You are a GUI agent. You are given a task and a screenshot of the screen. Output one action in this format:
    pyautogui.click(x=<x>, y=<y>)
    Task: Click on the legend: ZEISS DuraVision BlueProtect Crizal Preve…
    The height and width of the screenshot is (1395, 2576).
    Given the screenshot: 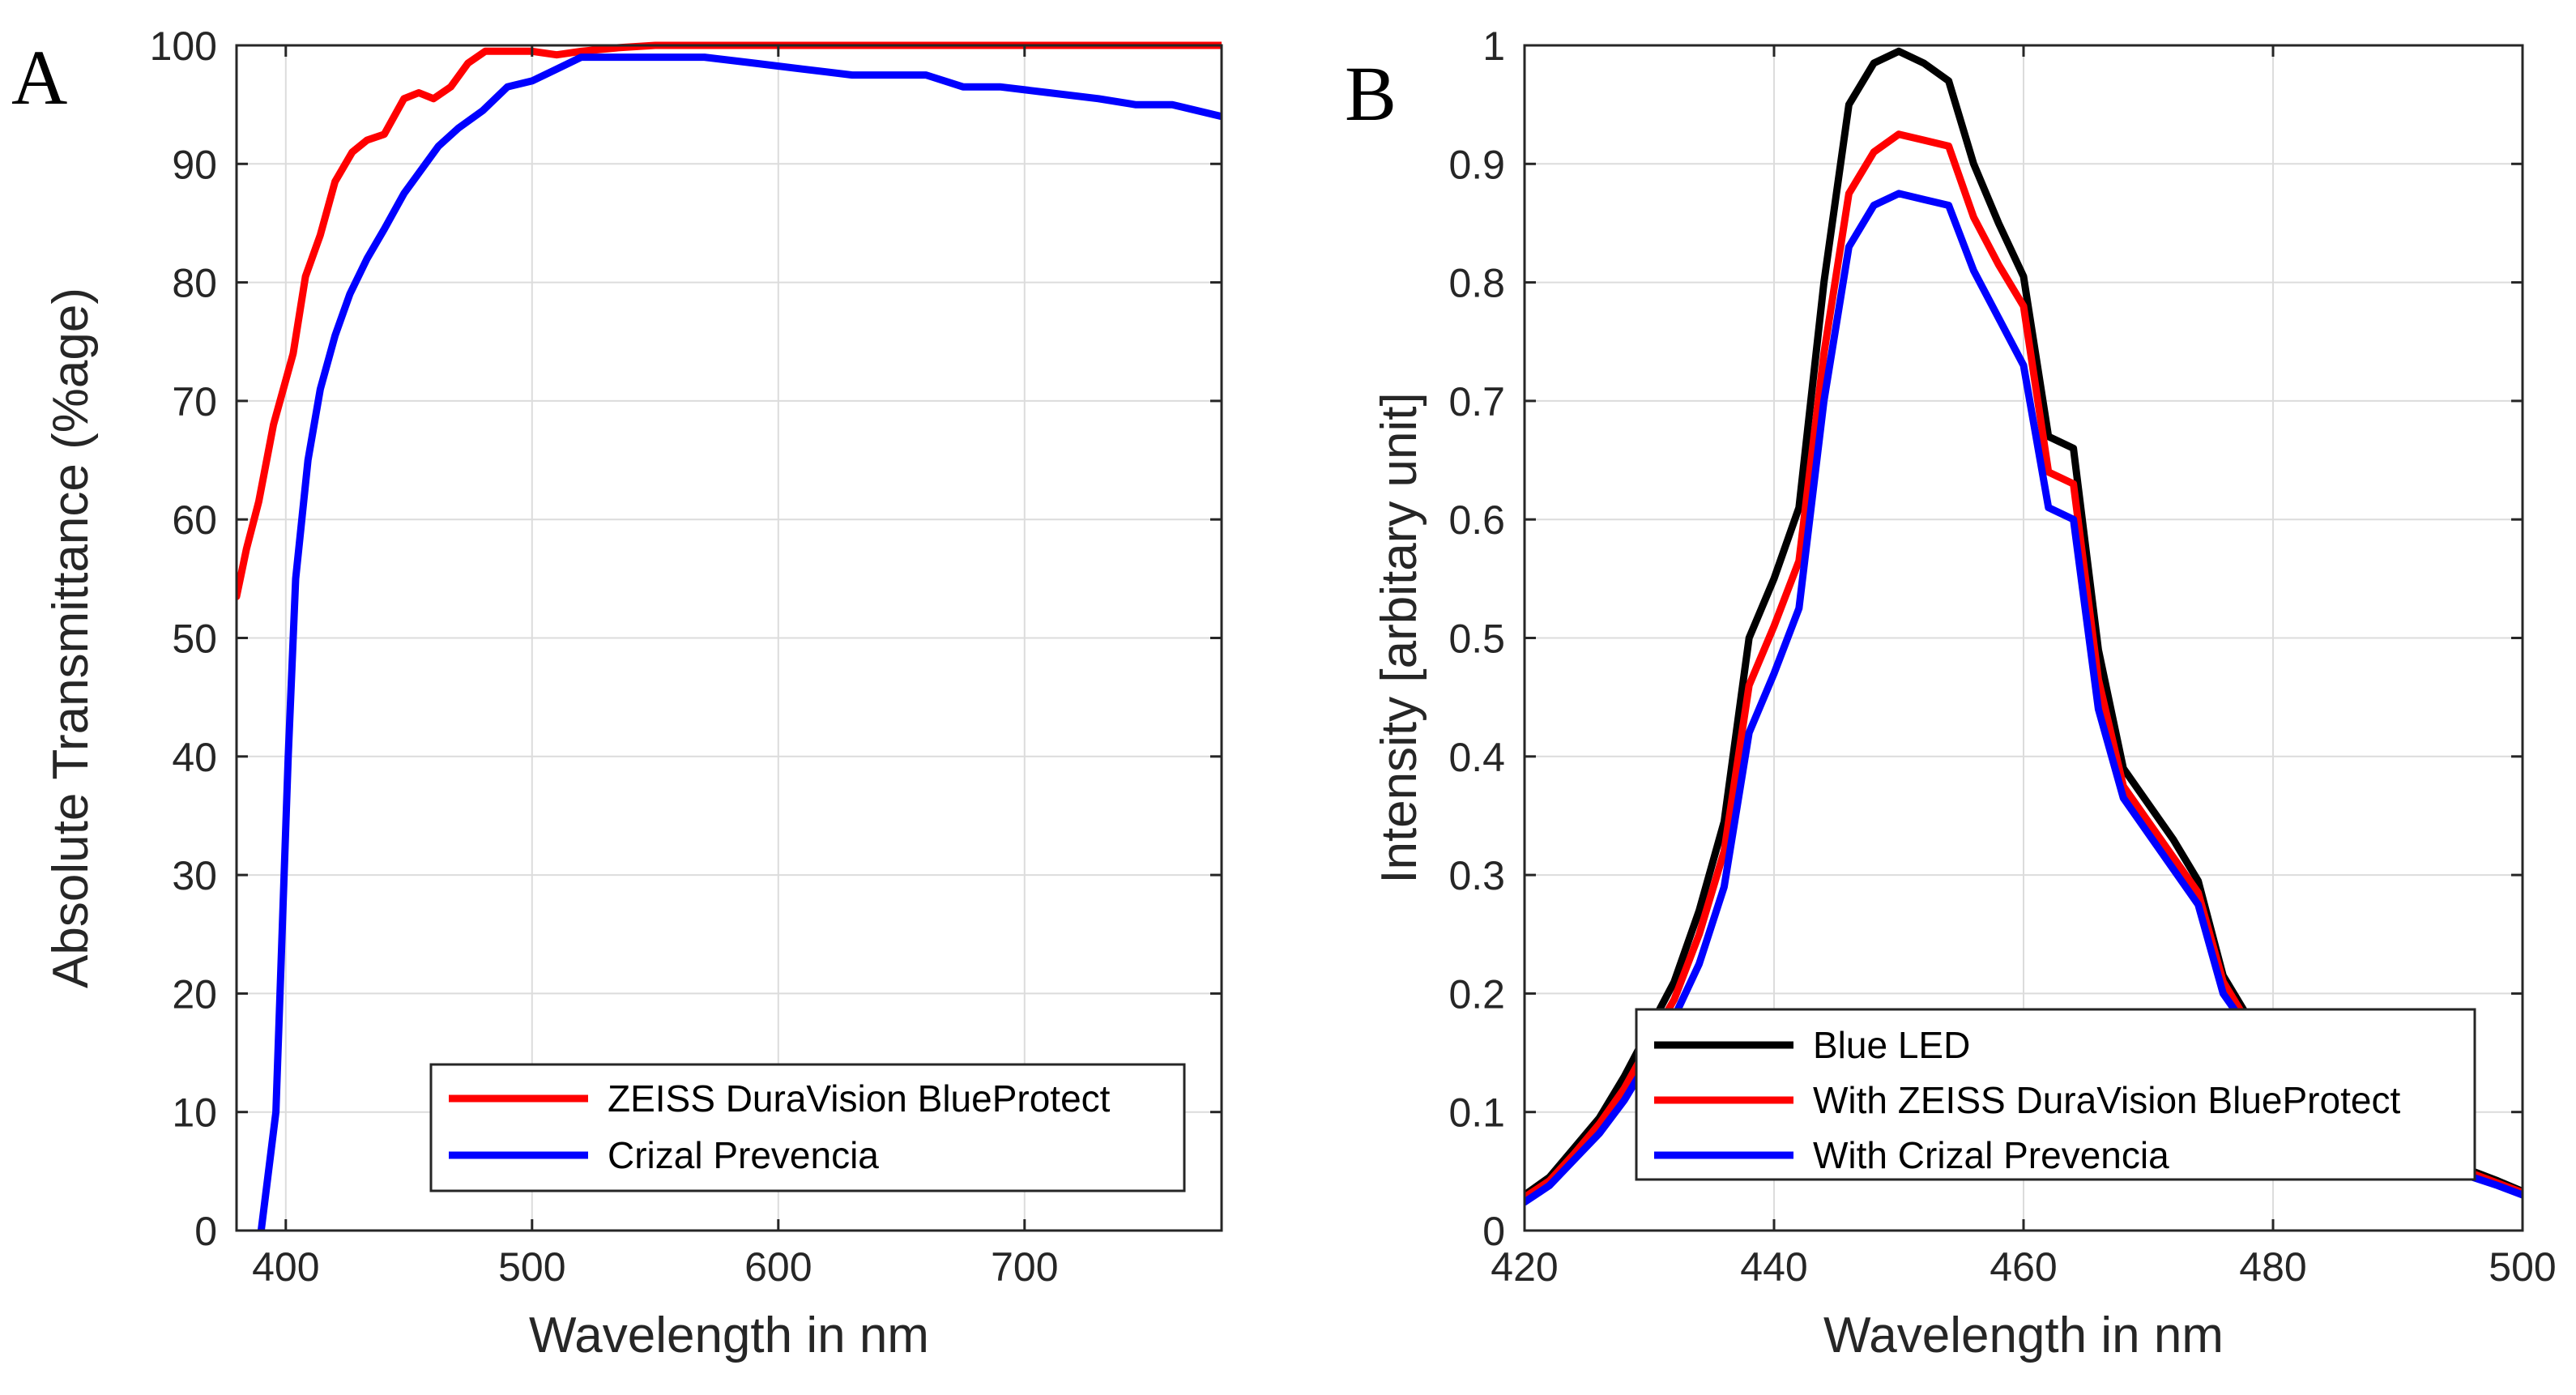 What is the action you would take?
    pyautogui.click(x=807, y=1127)
    